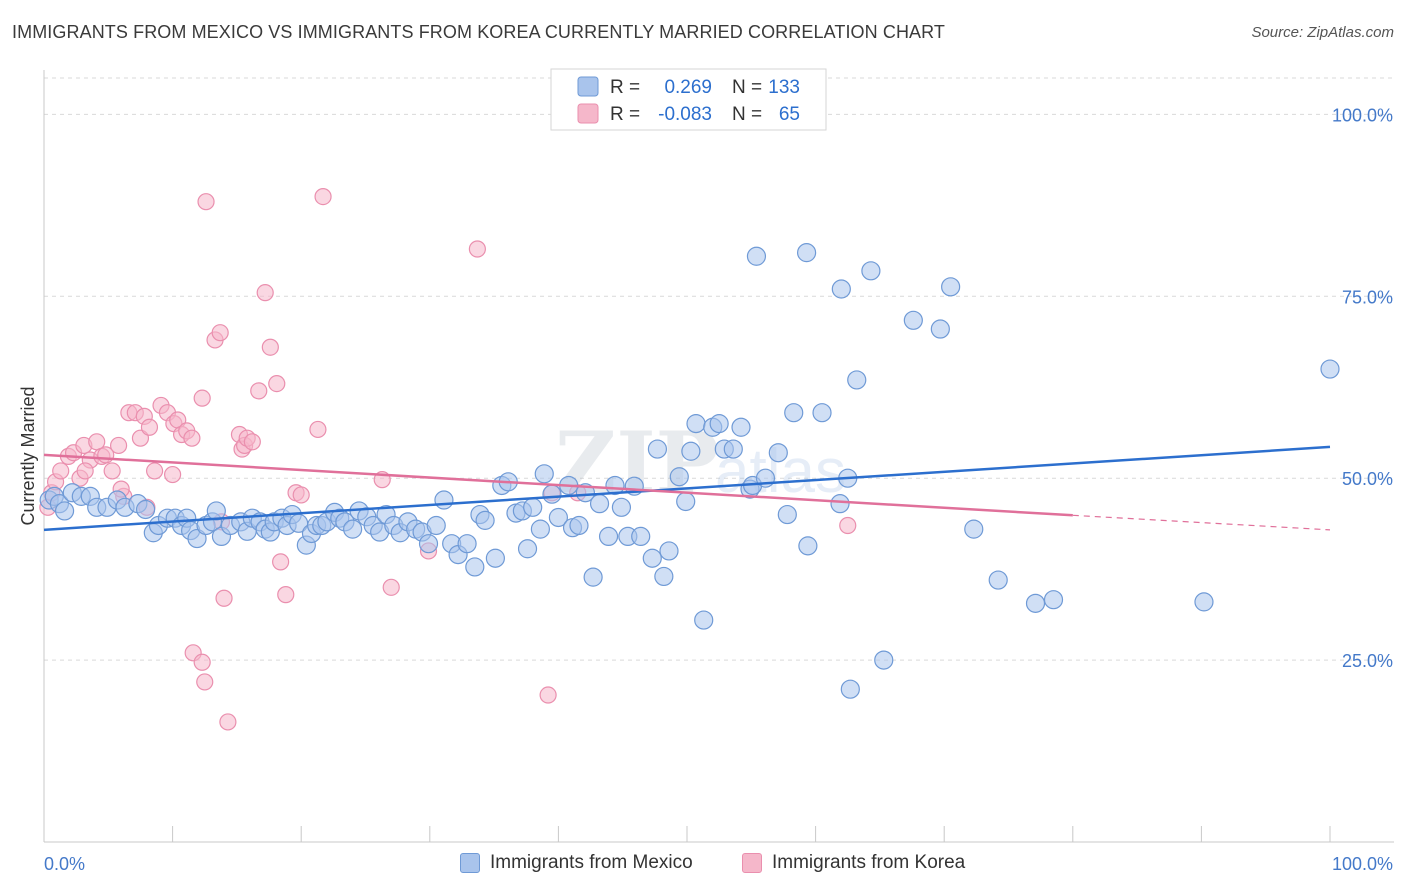 This screenshot has height=892, width=1406. What do you see at coordinates (853, 863) in the screenshot?
I see `legend-item-korea: Immigrants from Korea` at bounding box center [853, 863].